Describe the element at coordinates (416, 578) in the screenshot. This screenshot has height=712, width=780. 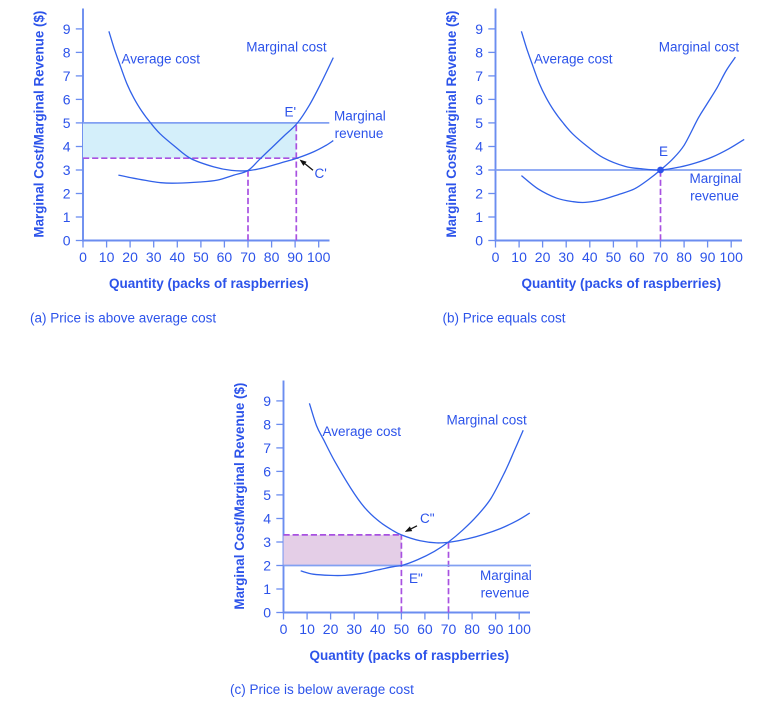
I see `svg-text: E"` at that location.